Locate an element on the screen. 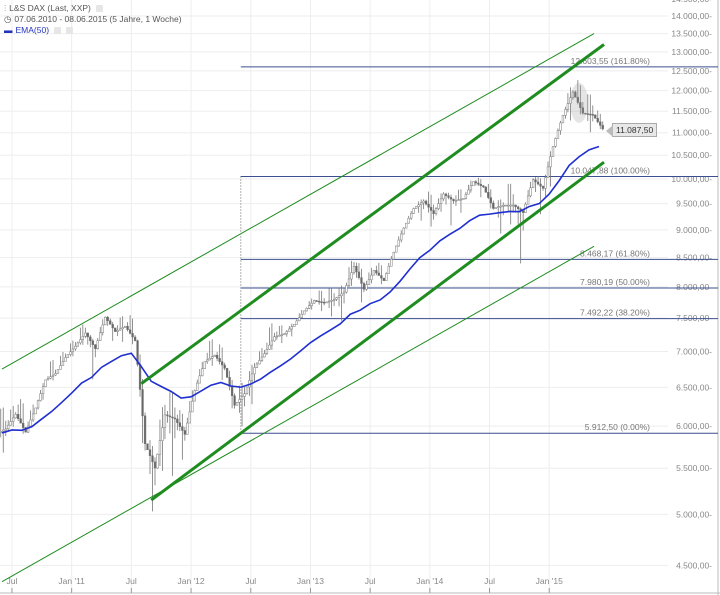 The width and height of the screenshot is (720, 595). y-tick-label: 11.500,00- is located at coordinates (692, 111).